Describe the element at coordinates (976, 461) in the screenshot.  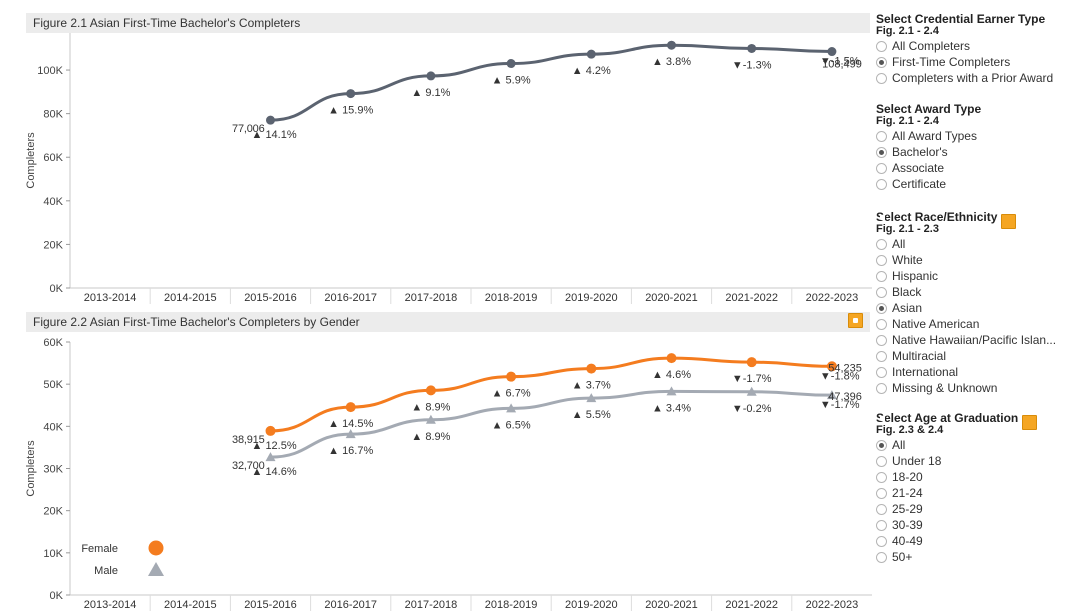
I see `age-option: Under 18` at that location.